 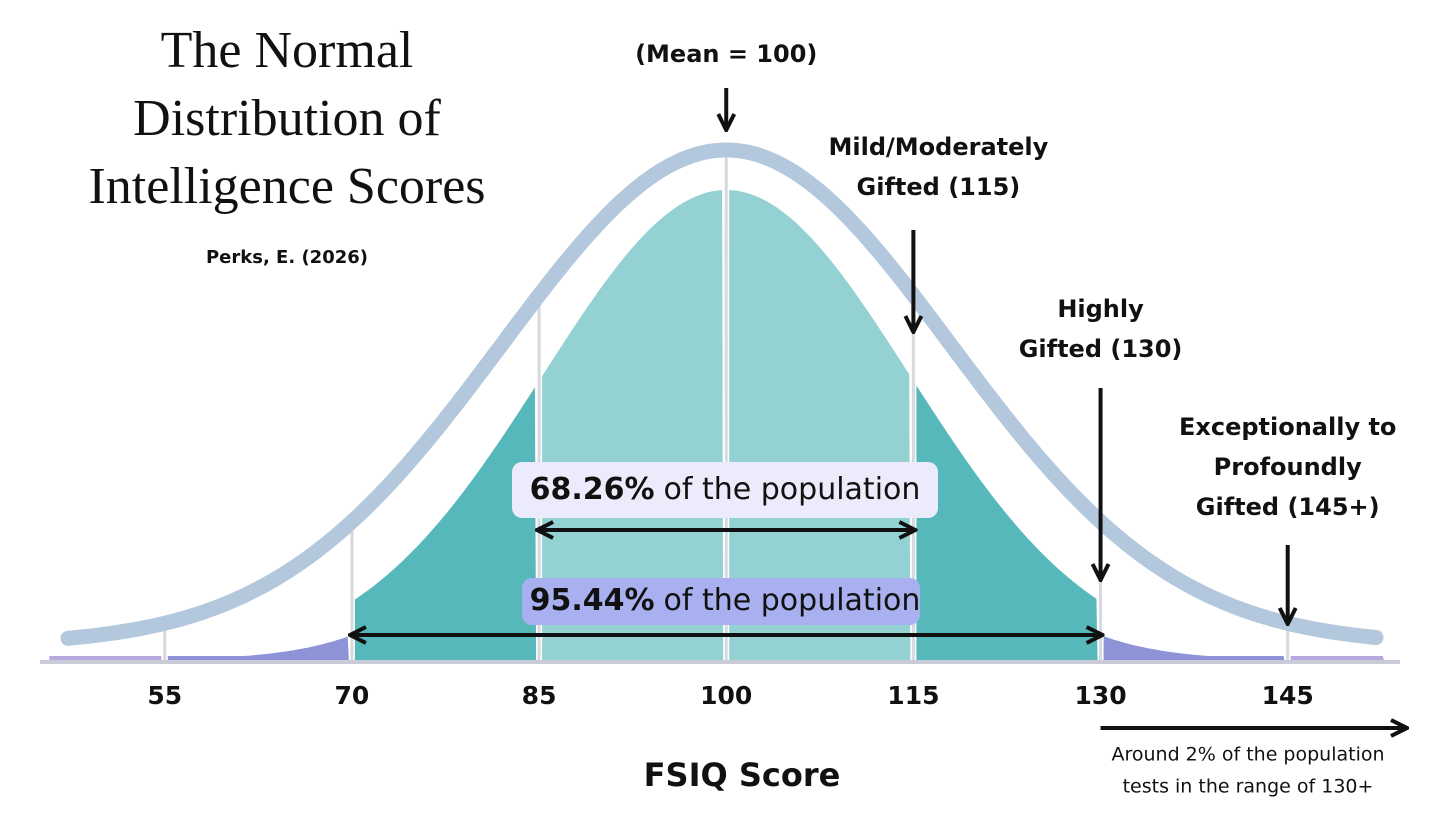 What do you see at coordinates (1288, 695) in the screenshot?
I see `x-tick-label: 145` at bounding box center [1288, 695].